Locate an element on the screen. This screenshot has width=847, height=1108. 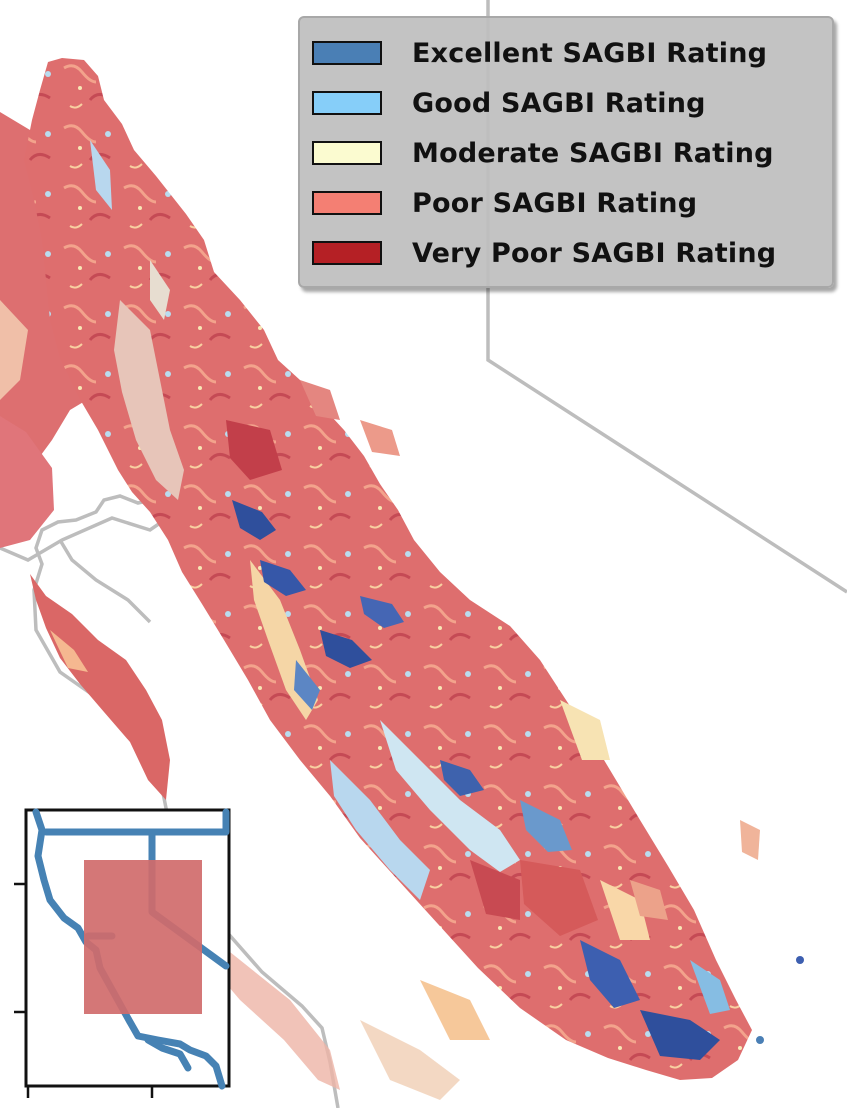
legend-swatch-moderate is located at coordinates (347, 153).